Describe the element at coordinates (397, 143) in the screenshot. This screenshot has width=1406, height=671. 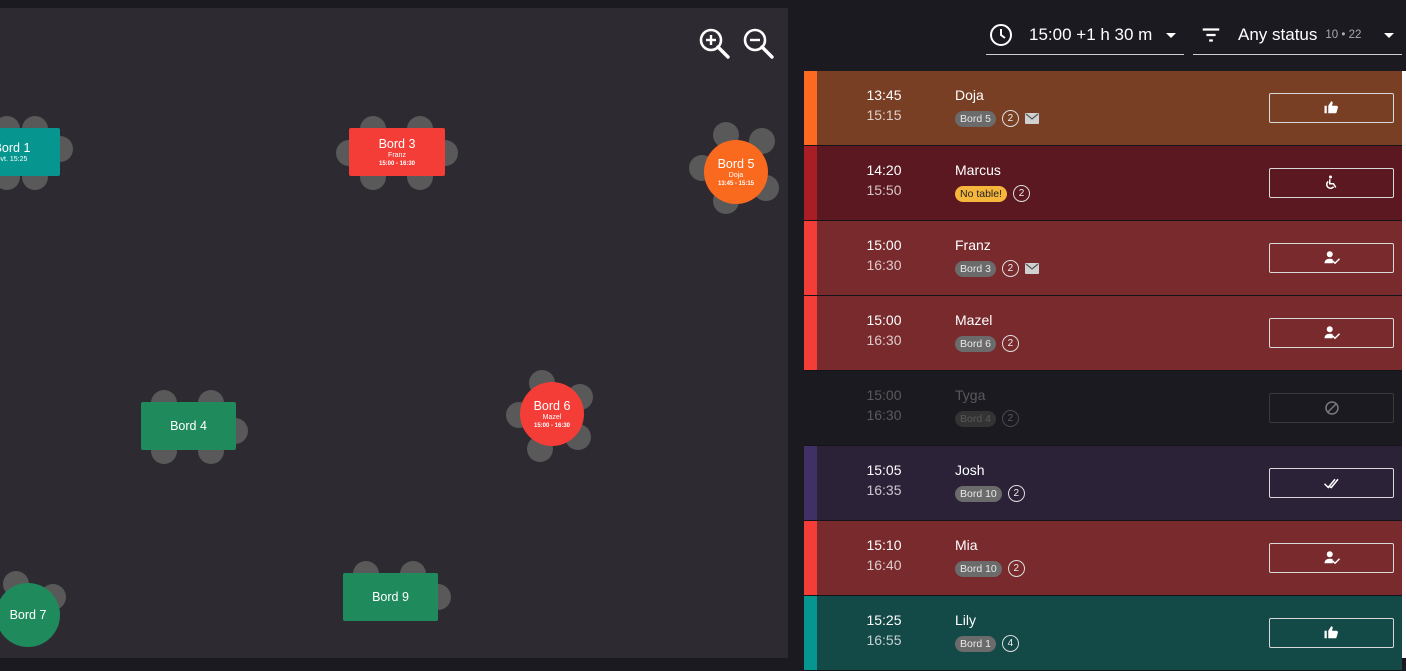
I see `table-name: Bord 3` at that location.